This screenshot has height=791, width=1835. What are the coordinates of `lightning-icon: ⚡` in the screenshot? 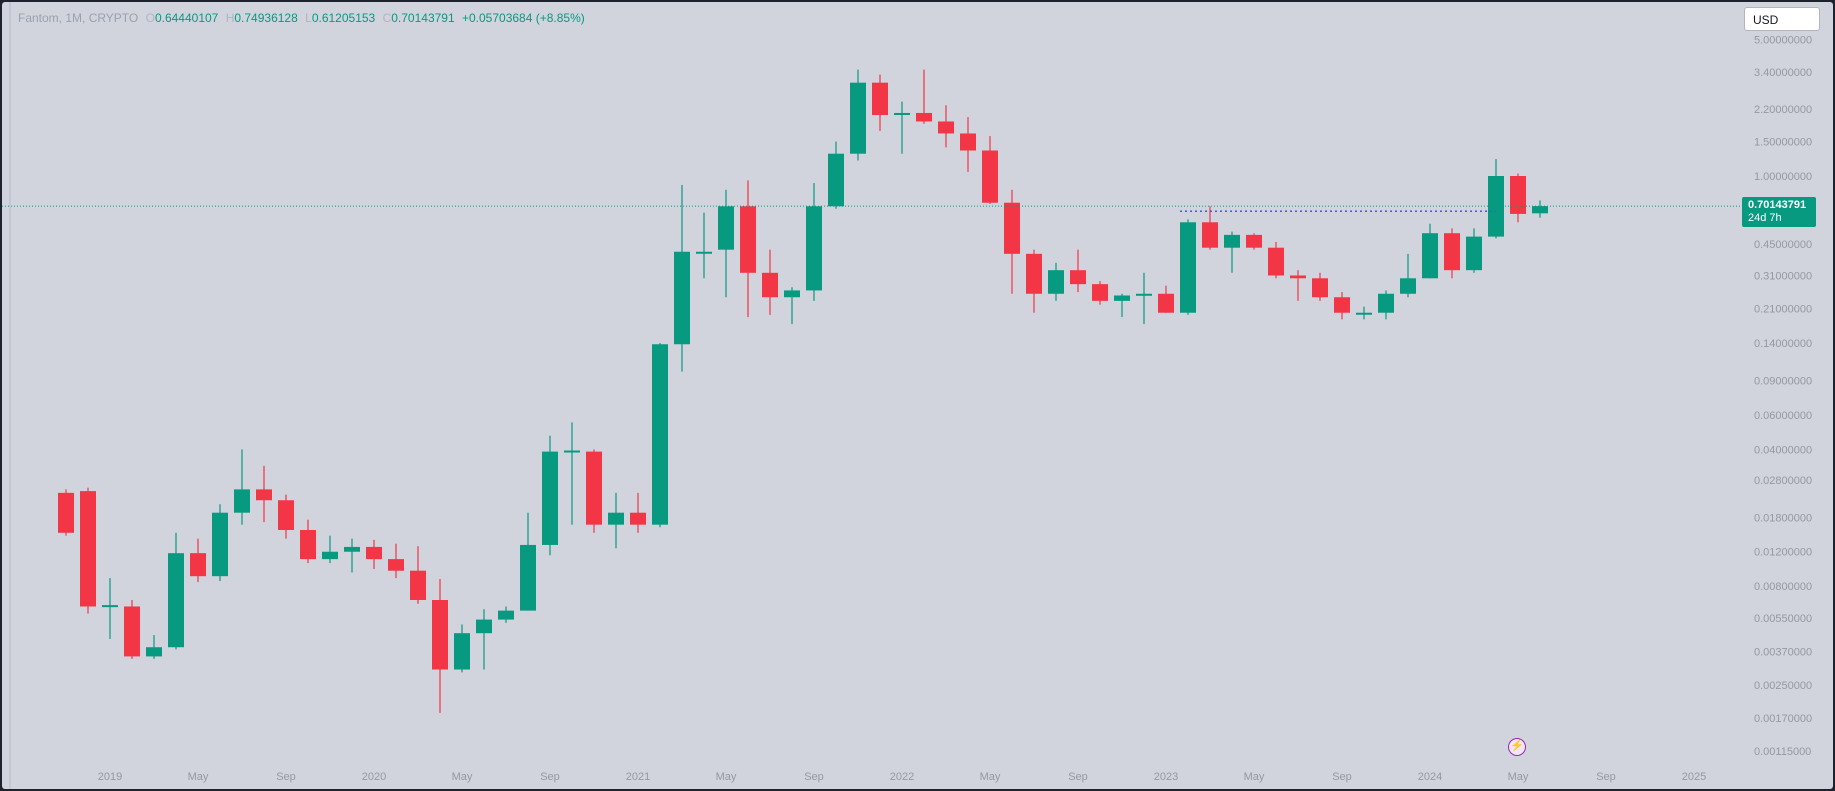 It's located at (1517, 747).